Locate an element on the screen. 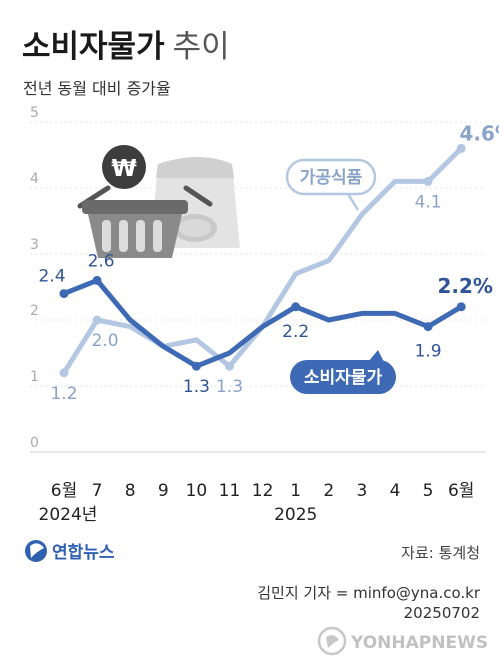  y-tick-label: 4 is located at coordinates (34, 179).